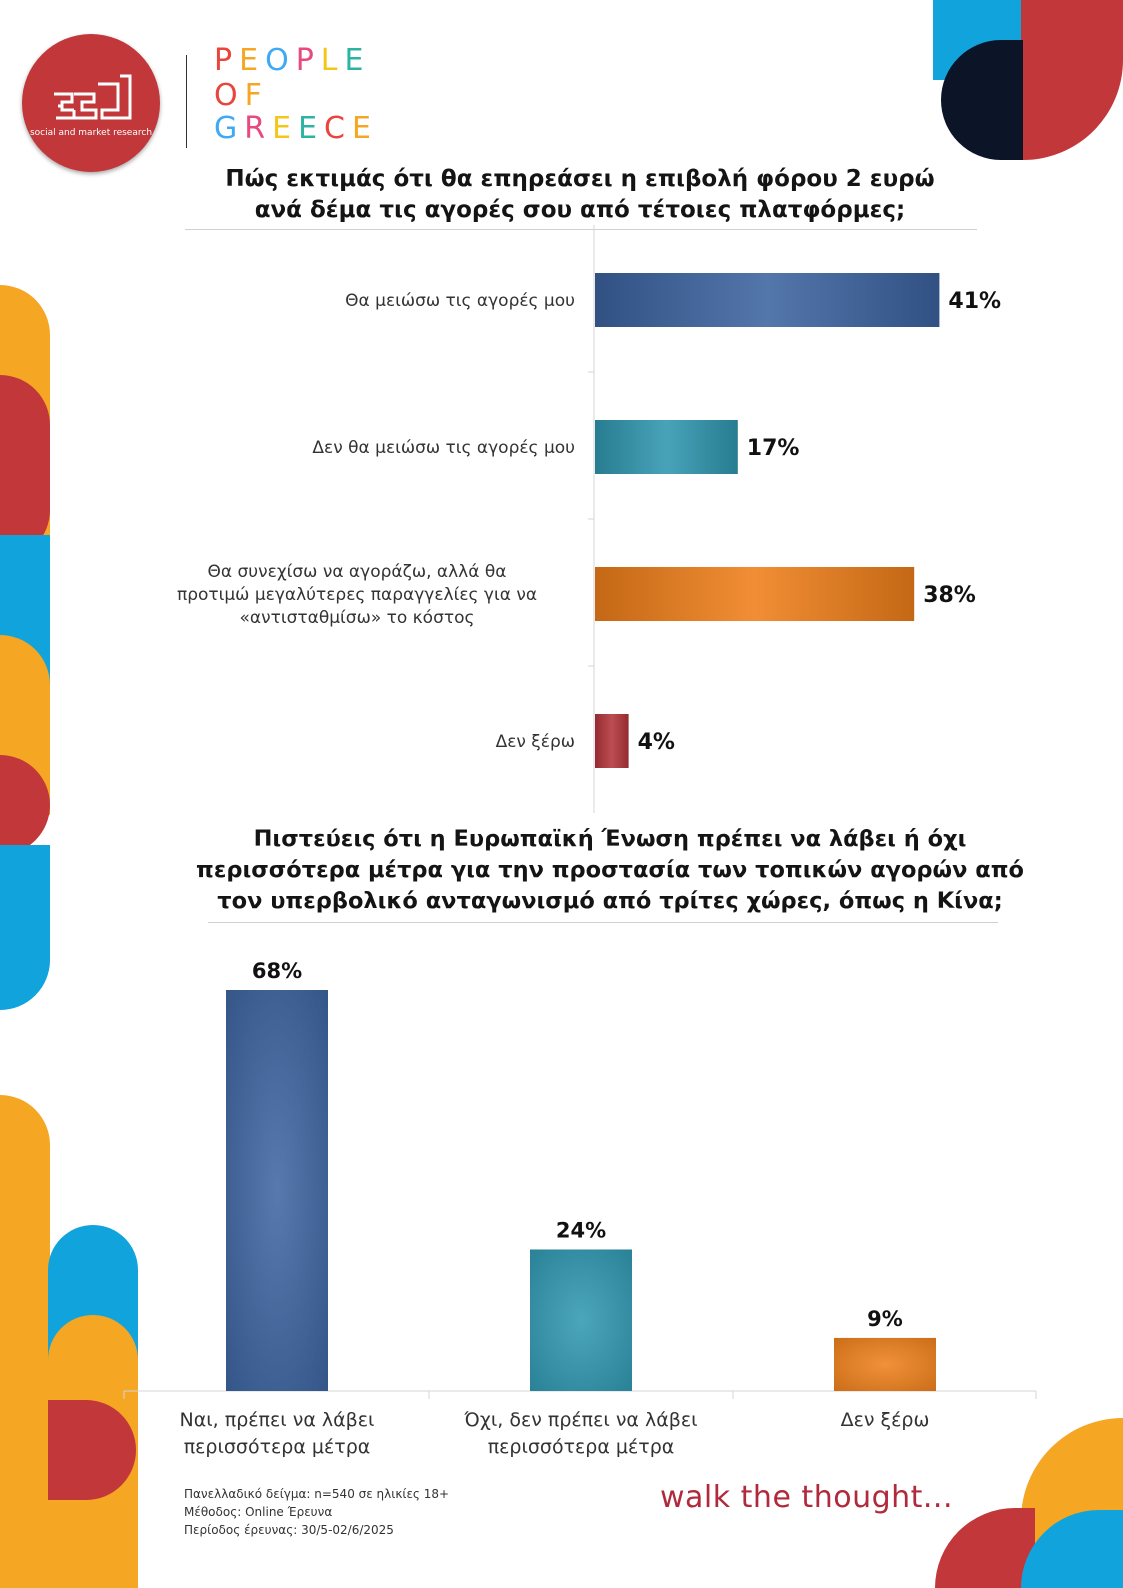  Describe the element at coordinates (885, 1319) in the screenshot. I see `chart2-value-label: 9%` at that location.